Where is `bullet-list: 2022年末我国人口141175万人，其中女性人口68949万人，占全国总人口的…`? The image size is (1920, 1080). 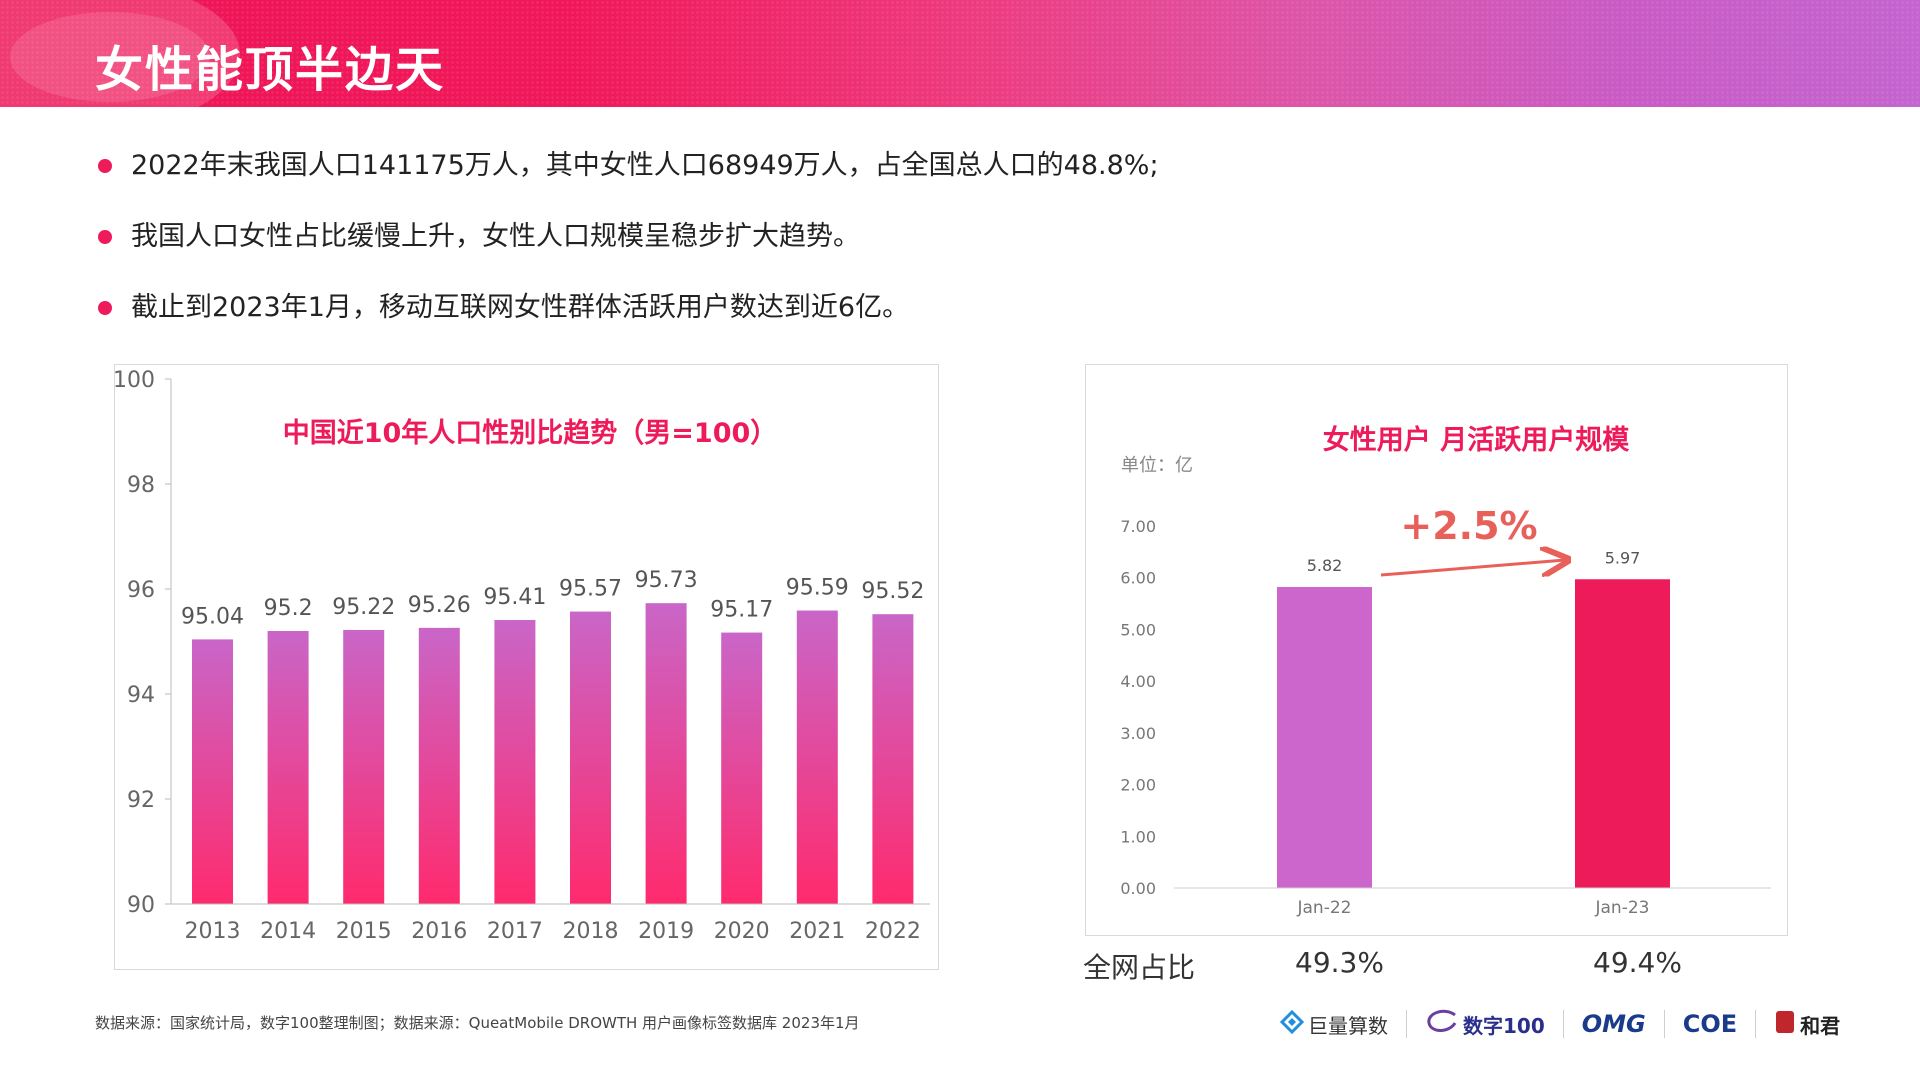
bullet-list: 2022年末我国人口141175万人，其中女性人口68949万人，占全国总人口的… is located at coordinates (628, 252).